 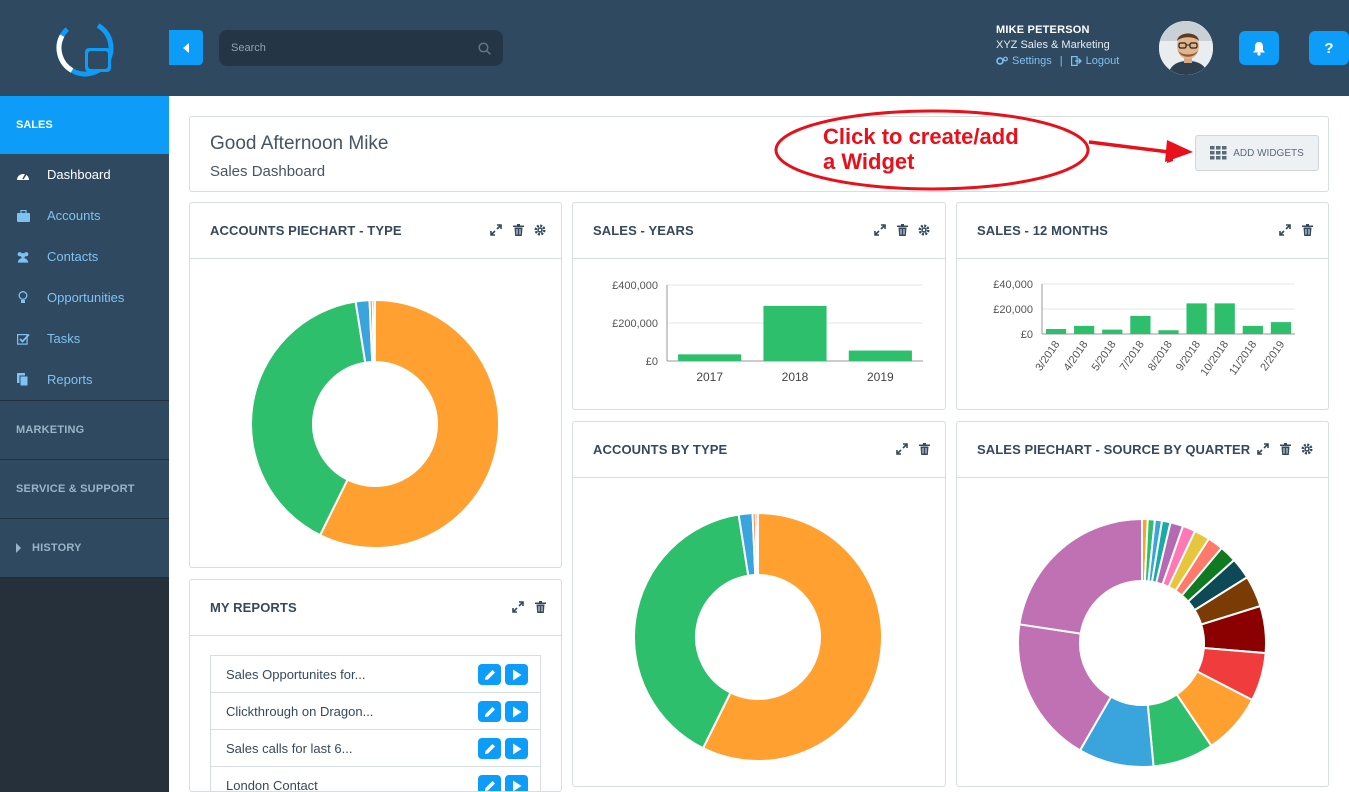 I want to click on gears-icon, so click(x=1002, y=60).